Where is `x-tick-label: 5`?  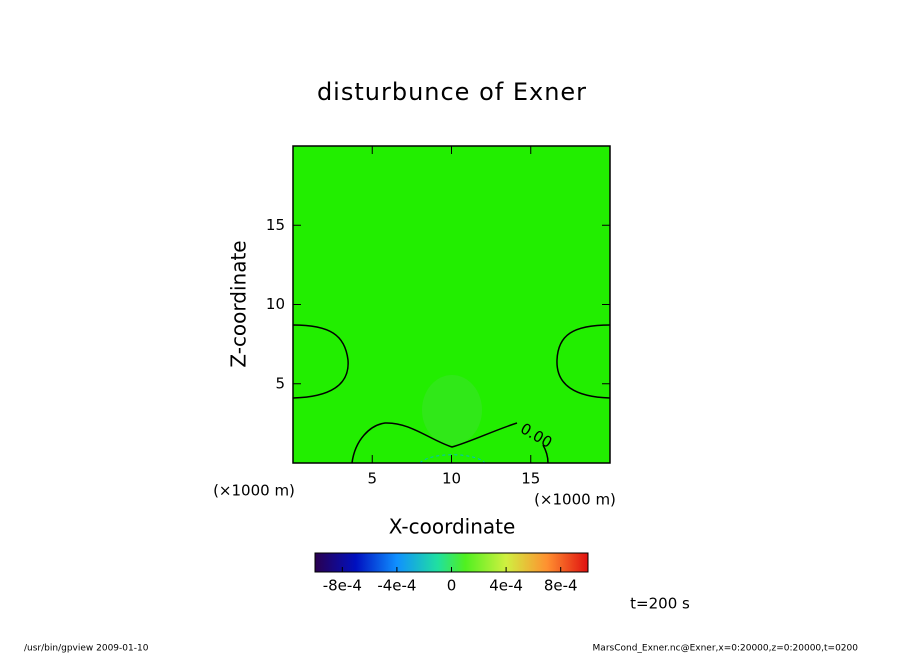 x-tick-label: 5 is located at coordinates (372, 479).